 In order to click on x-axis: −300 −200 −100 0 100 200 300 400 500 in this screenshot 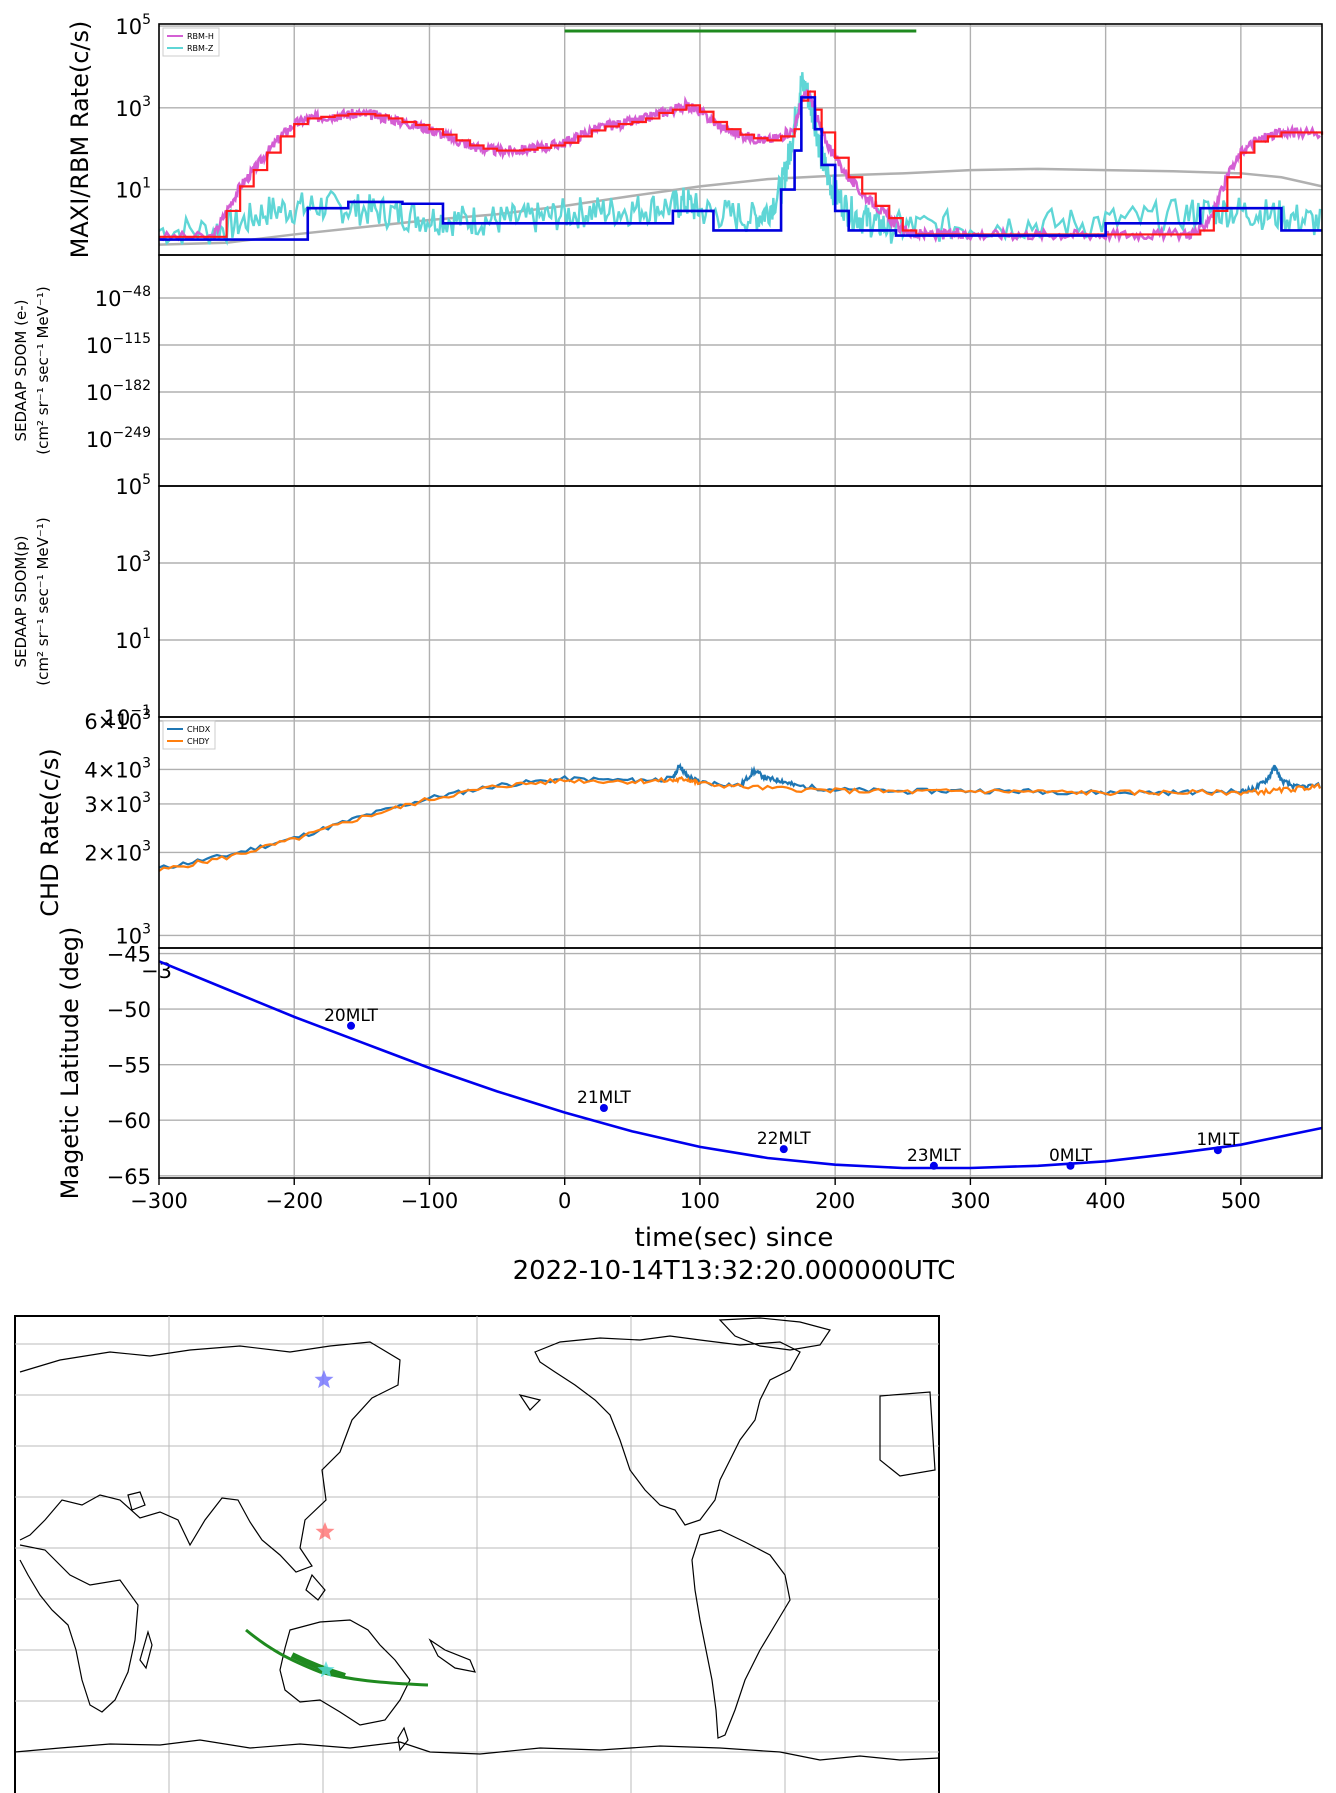, I will do `click(695, 1195)`.